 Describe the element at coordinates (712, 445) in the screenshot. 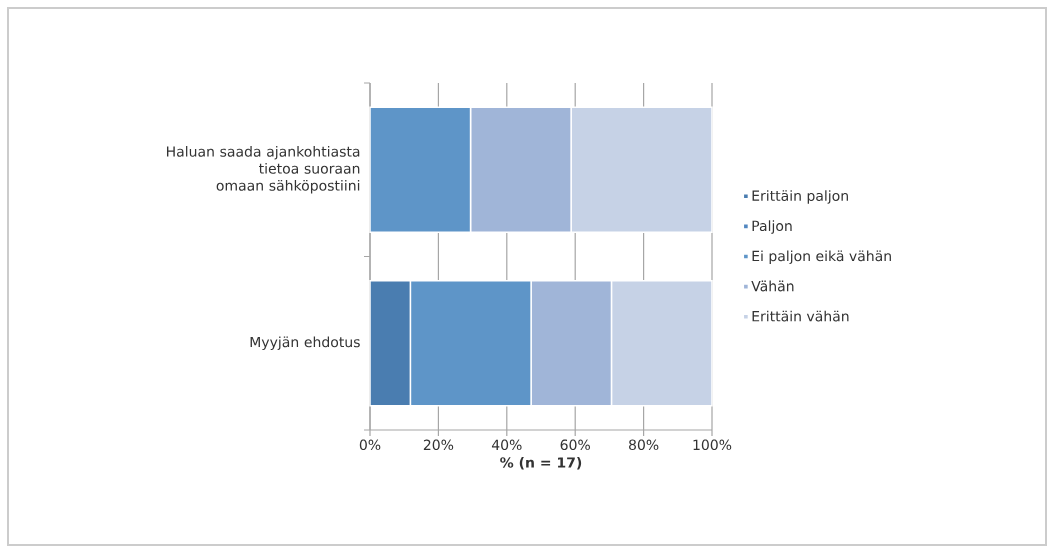

I see `x-tick-label: 100%` at that location.